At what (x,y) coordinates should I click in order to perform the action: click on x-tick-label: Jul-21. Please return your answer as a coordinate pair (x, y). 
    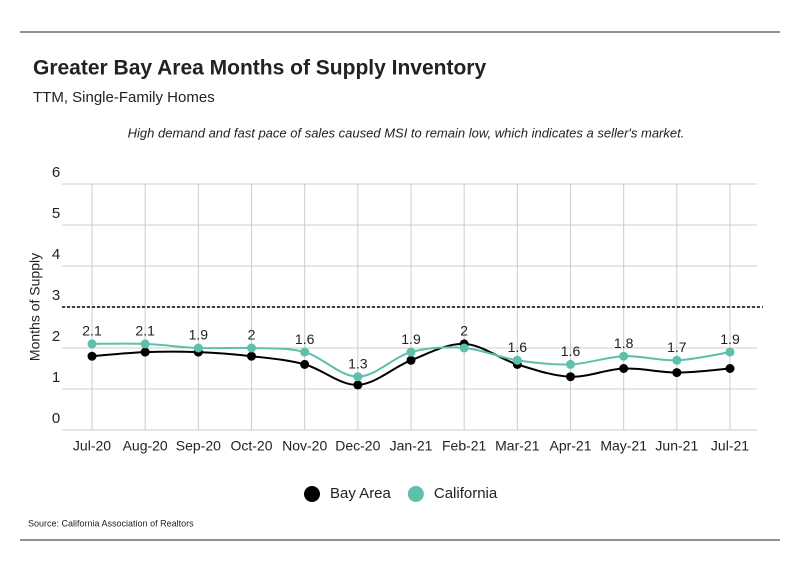
    Looking at the image, I should click on (730, 446).